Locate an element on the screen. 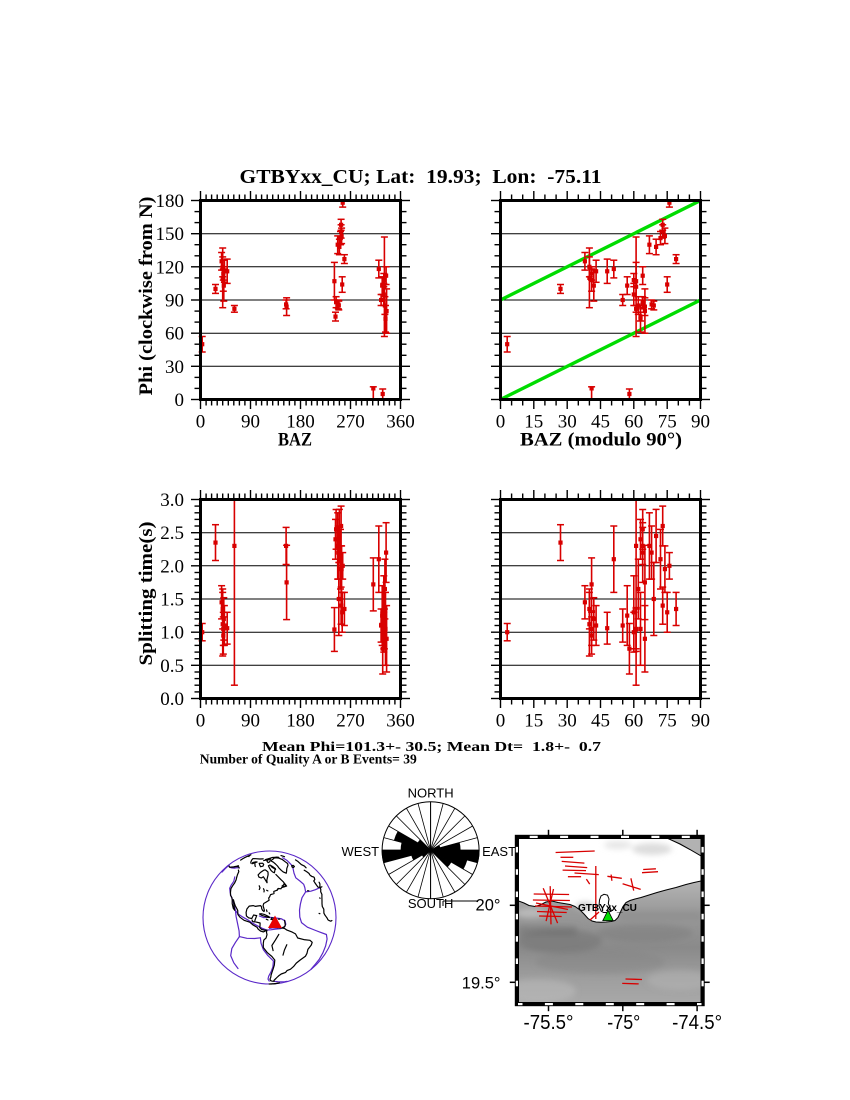 This screenshot has width=850, height=1100. svg-text: 0.0 is located at coordinates (172, 699).